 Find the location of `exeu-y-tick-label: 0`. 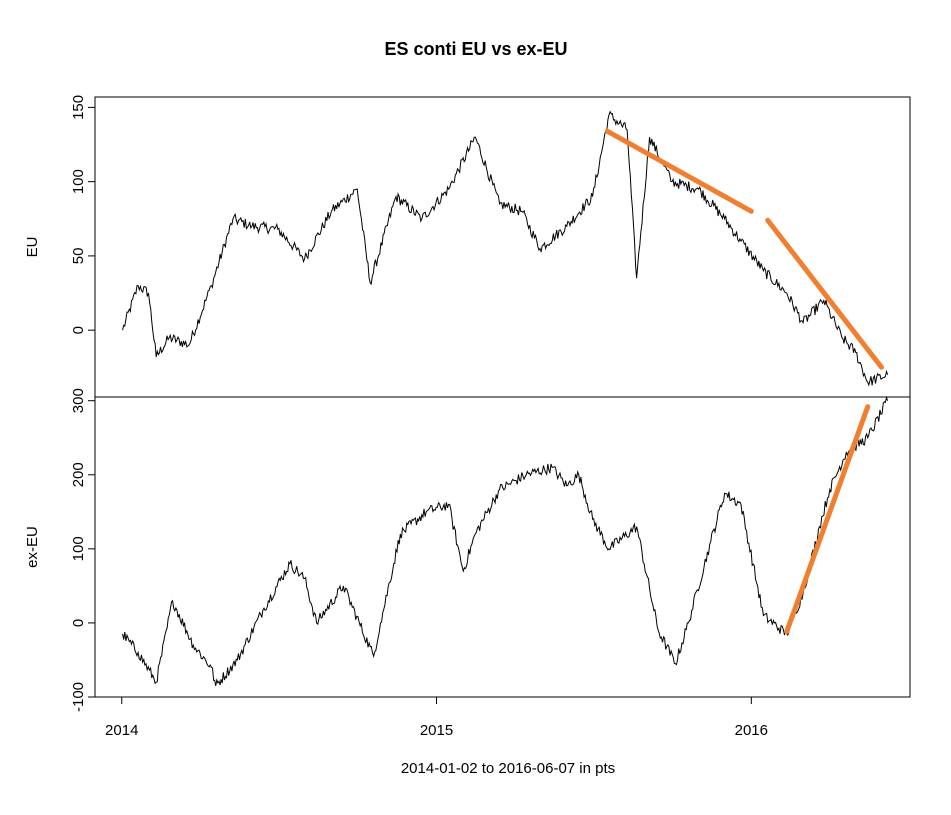

exeu-y-tick-label: 0 is located at coordinates (78, 623).